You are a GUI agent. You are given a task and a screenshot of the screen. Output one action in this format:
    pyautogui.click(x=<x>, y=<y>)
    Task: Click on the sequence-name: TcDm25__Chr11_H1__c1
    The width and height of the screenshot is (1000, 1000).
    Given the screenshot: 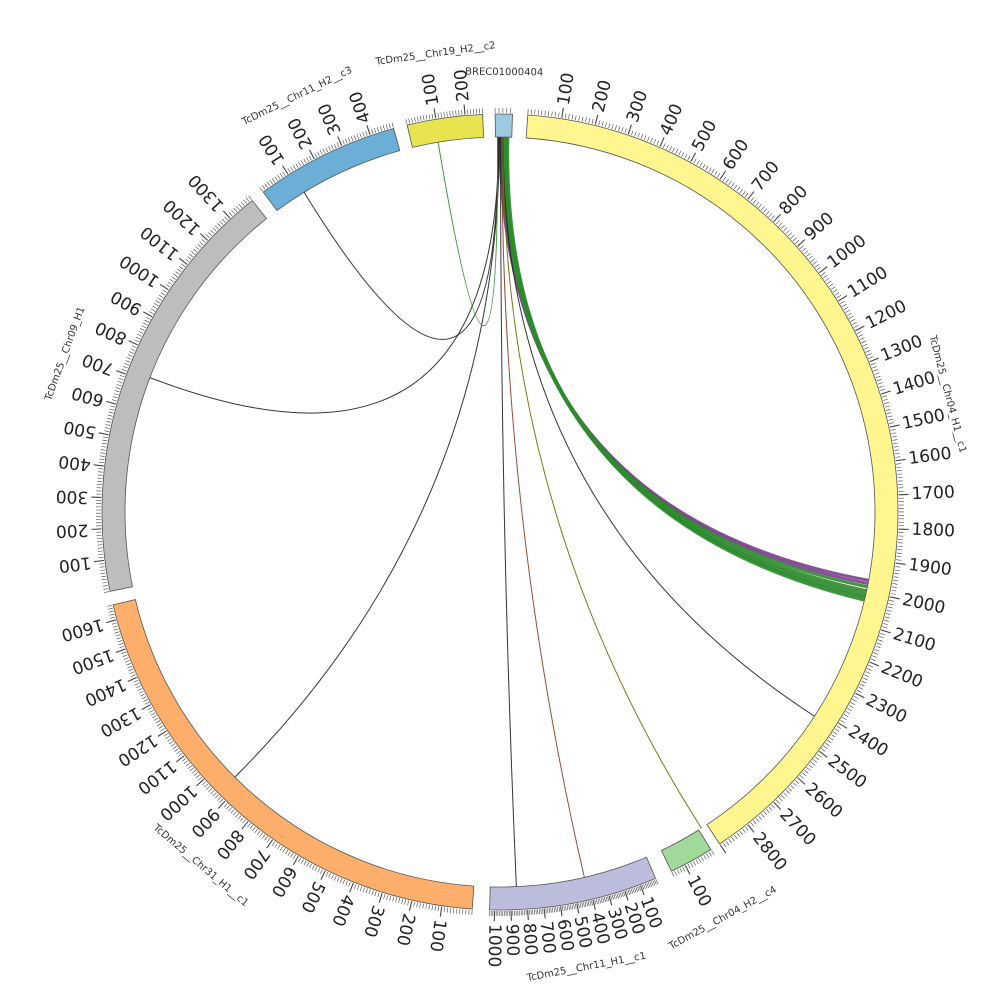 What is the action you would take?
    pyautogui.click(x=586, y=968)
    